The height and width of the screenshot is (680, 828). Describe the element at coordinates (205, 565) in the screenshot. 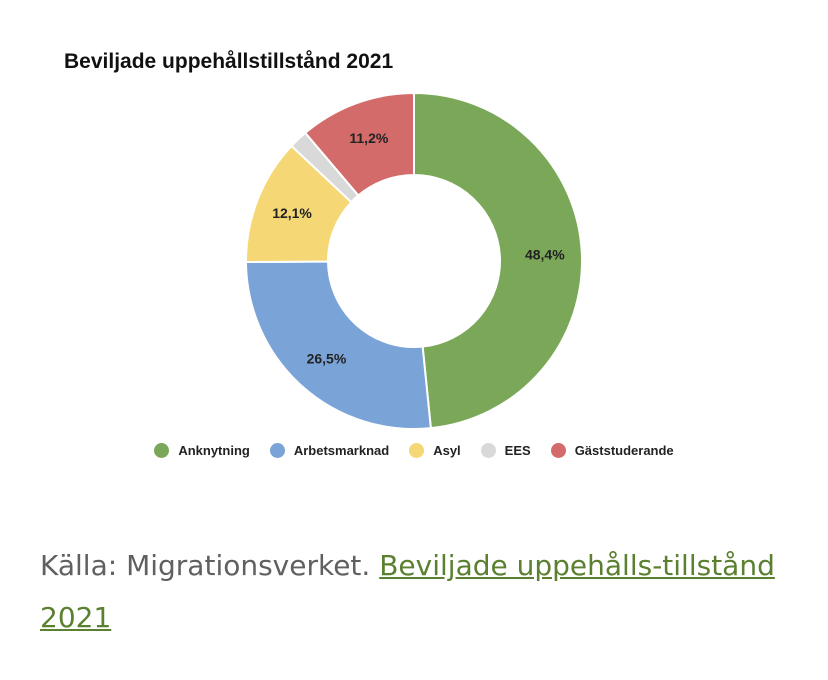

I see `caption-source-text: Källa: Migrationsverket.` at that location.